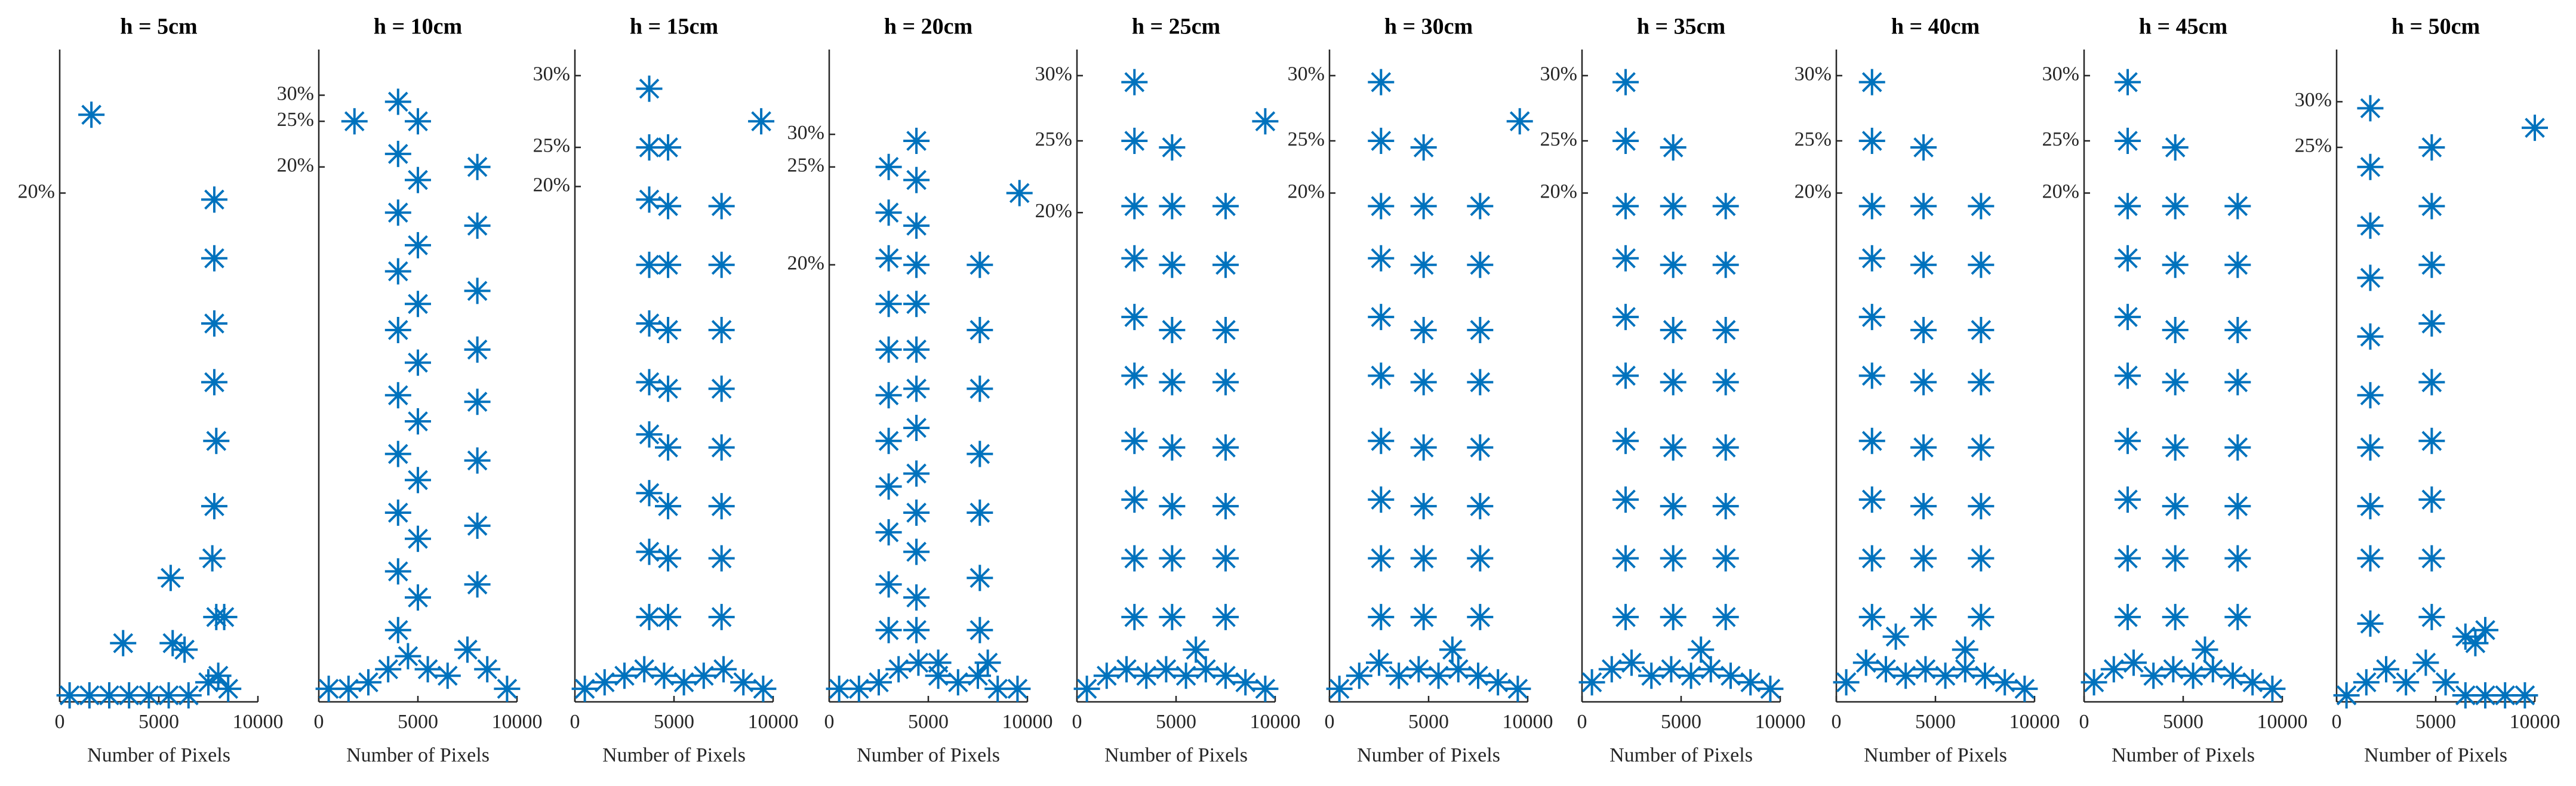 This screenshot has width=2576, height=786. Describe the element at coordinates (1428, 26) in the screenshot. I see `chart-title: h = 30cm` at that location.